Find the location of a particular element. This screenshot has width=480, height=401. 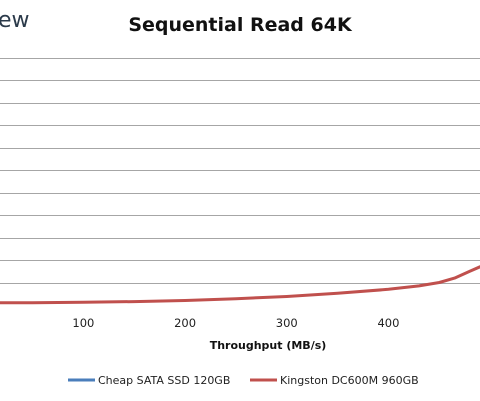

x-tick-label: 100 is located at coordinates (83, 323).